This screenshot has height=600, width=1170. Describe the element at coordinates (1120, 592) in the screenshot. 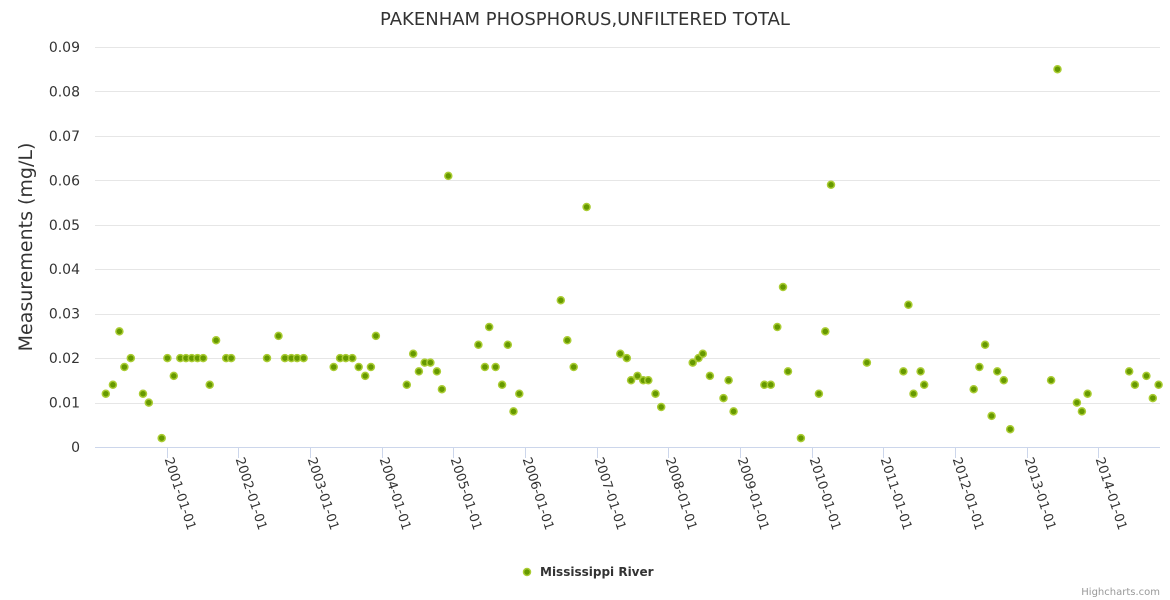

I see `credits-link: Highcharts.com` at that location.